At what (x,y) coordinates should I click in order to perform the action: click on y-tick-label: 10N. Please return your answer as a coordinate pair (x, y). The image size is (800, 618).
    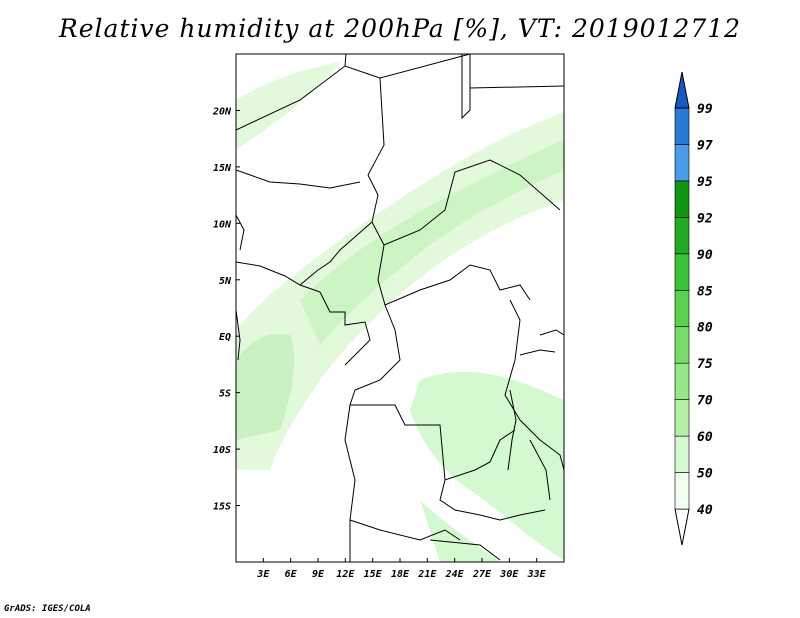
    Looking at the image, I should click on (222, 224).